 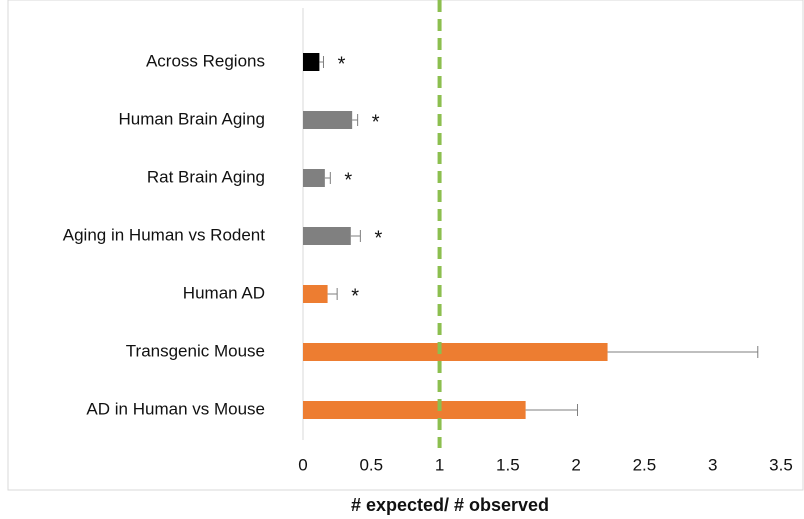 What do you see at coordinates (224, 292) in the screenshot?
I see `category-label: Human AD` at bounding box center [224, 292].